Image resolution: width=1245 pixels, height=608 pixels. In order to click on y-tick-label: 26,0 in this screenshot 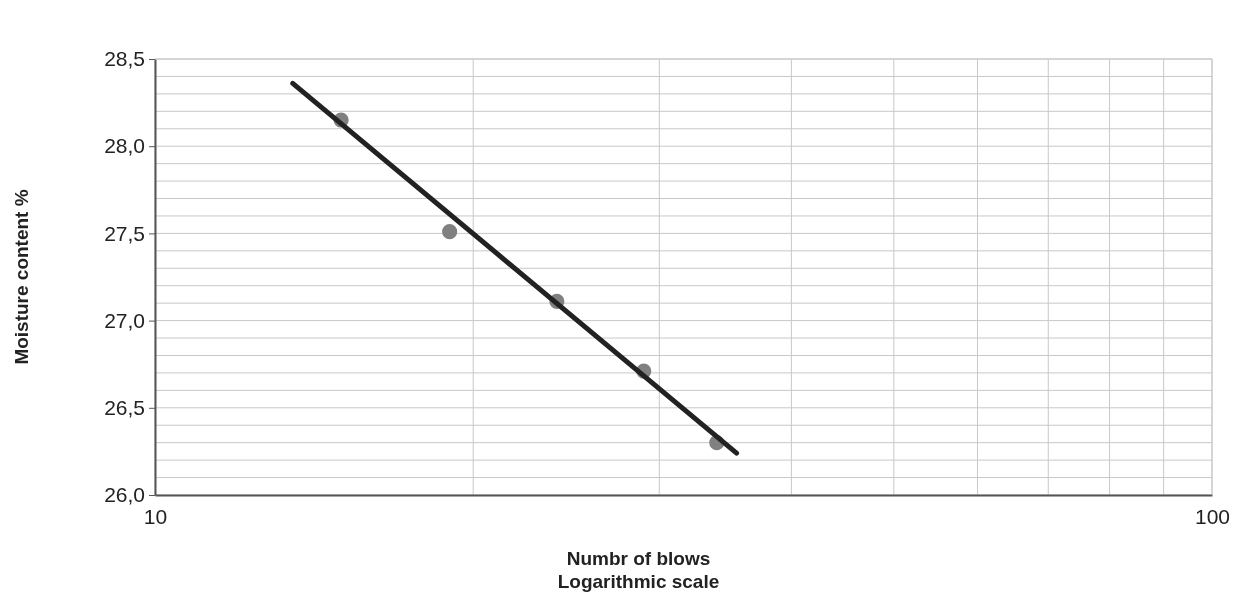, I will do `click(124, 495)`.